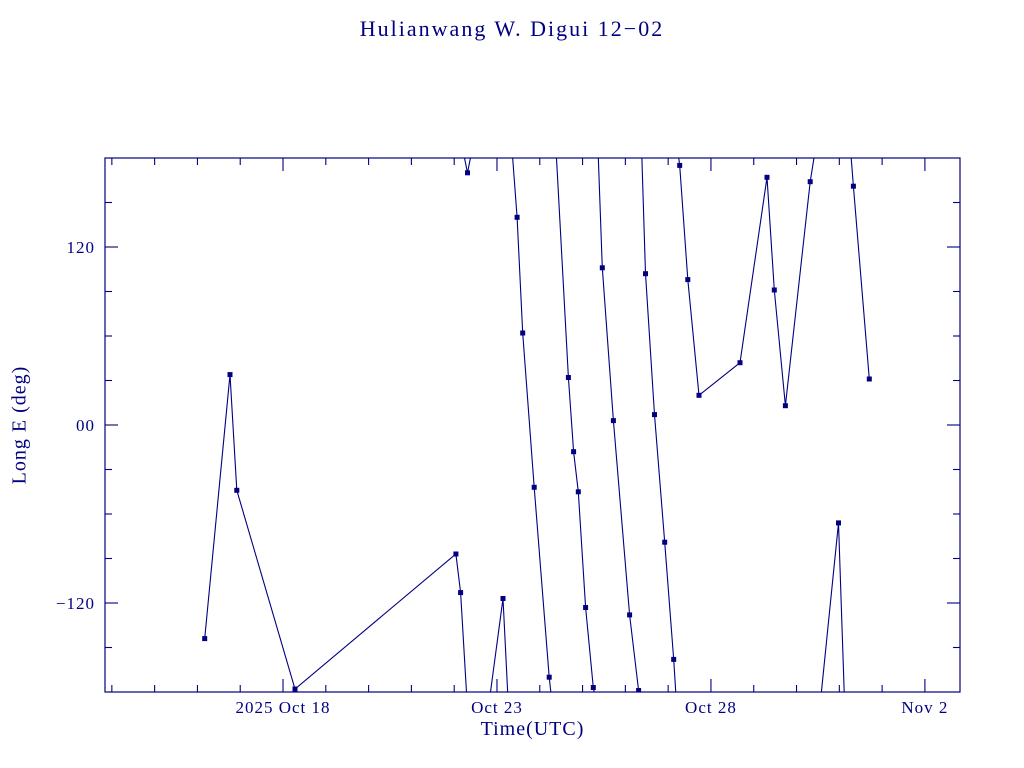  What do you see at coordinates (75, 603) in the screenshot?
I see `y-tick-label: −120` at bounding box center [75, 603].